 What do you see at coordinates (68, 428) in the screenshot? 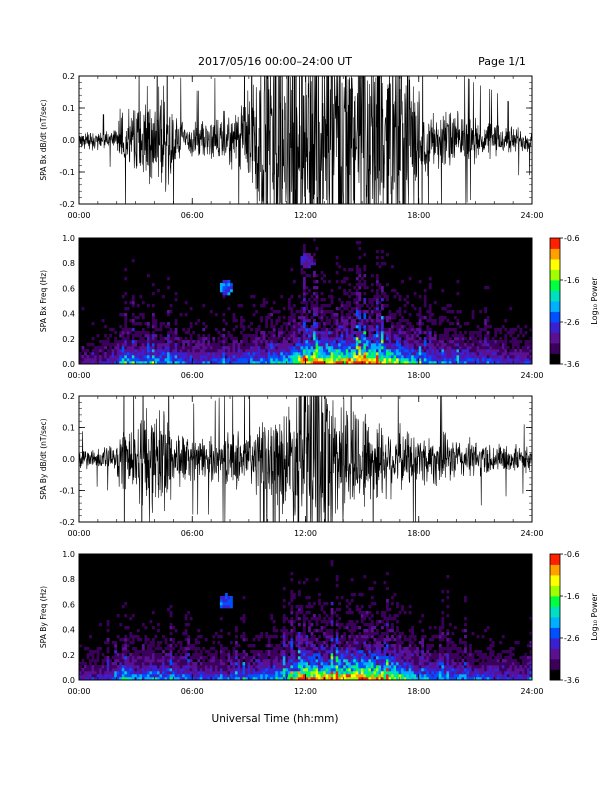
I see `y-tick-label: 0.1` at bounding box center [68, 428].